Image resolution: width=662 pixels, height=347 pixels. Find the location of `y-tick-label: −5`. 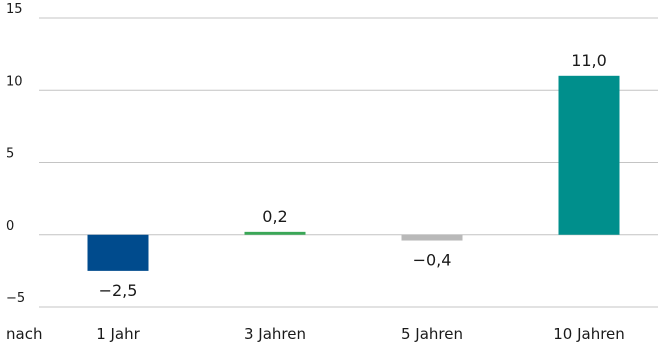

y-tick-label: −5 is located at coordinates (15, 298).